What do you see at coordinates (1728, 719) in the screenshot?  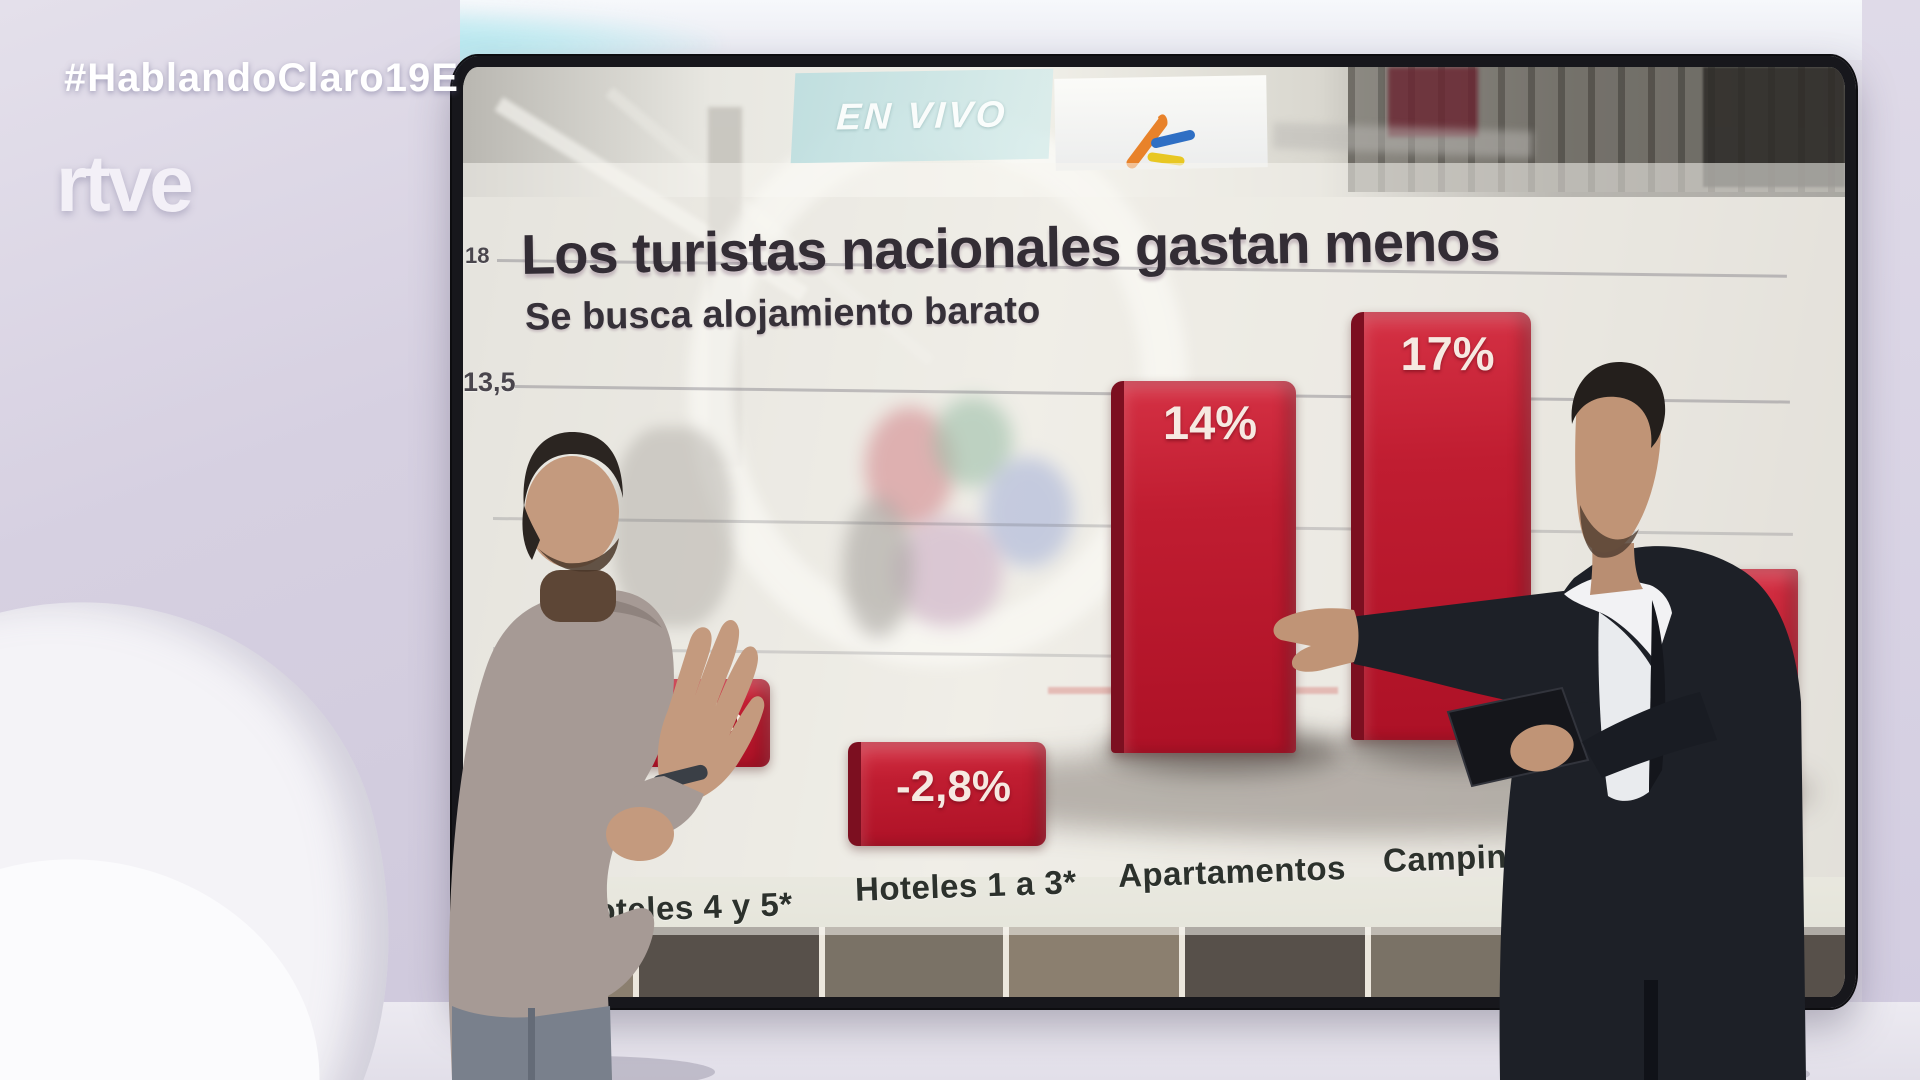 I see `bar-turismo-rural-partial: %` at bounding box center [1728, 719].